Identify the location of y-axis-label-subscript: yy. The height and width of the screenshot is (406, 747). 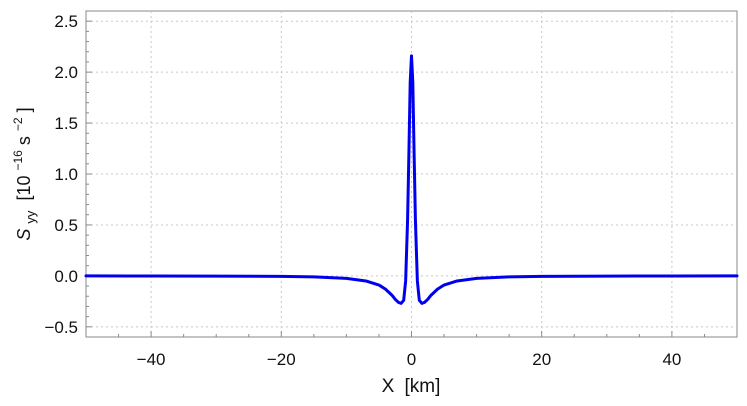
(30, 217).